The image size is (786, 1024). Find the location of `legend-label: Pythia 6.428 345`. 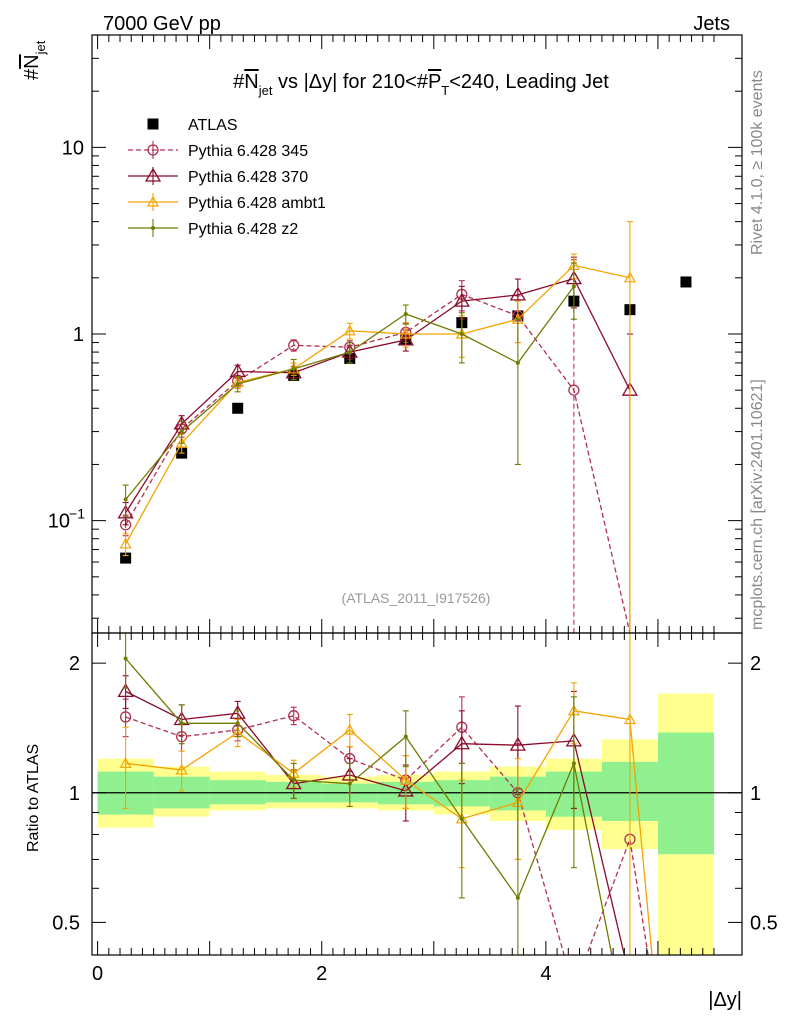

legend-label: Pythia 6.428 345 is located at coordinates (248, 151).